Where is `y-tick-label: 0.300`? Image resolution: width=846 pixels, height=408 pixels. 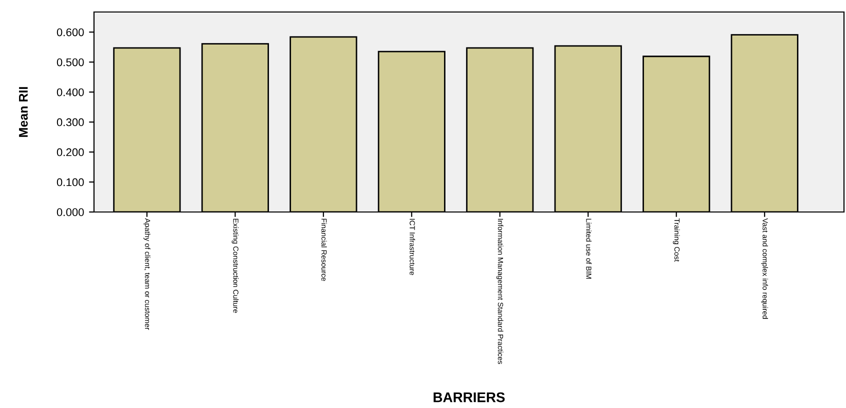
y-tick-label: 0.300 is located at coordinates (70, 122).